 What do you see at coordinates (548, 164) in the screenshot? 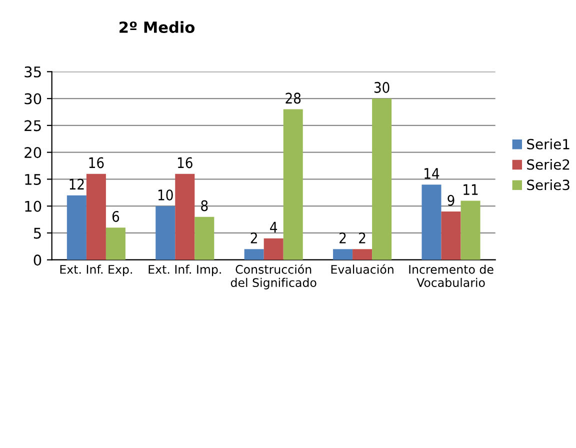
I see `legend-label: Serie2` at bounding box center [548, 164].